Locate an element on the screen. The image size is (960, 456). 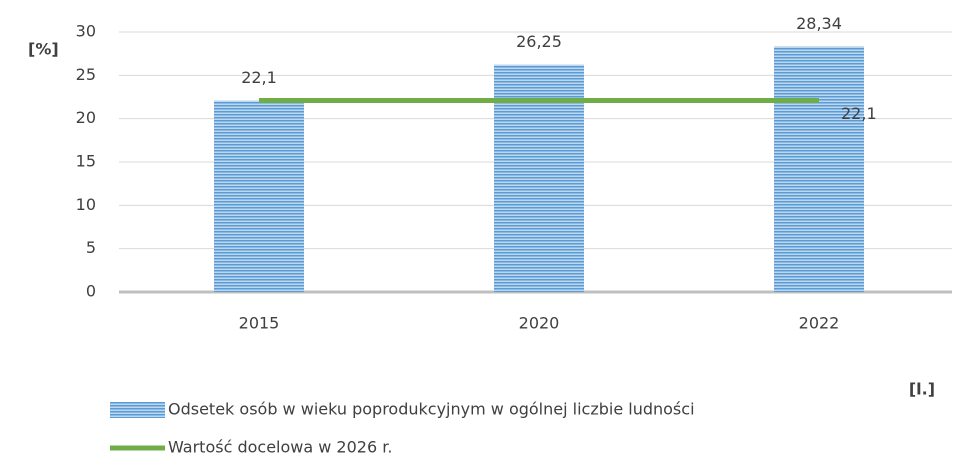
y-tick-label: 30 is located at coordinates (86, 31).